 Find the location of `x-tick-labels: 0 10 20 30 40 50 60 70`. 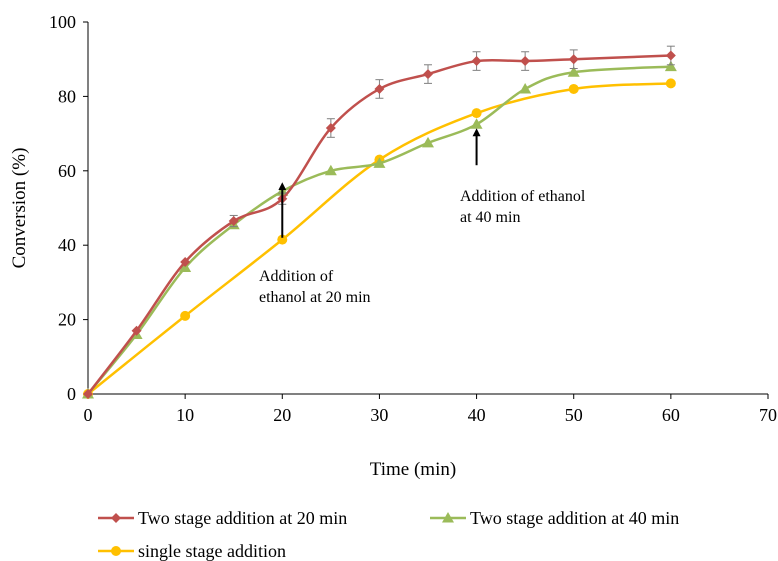

x-tick-labels: 0 10 20 30 40 50 60 70 is located at coordinates (431, 415).